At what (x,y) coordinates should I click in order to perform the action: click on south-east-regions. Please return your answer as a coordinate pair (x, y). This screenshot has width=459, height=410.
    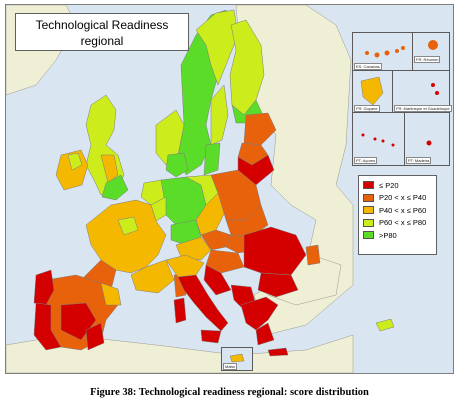
    Looking at the image, I should click on (282, 262).